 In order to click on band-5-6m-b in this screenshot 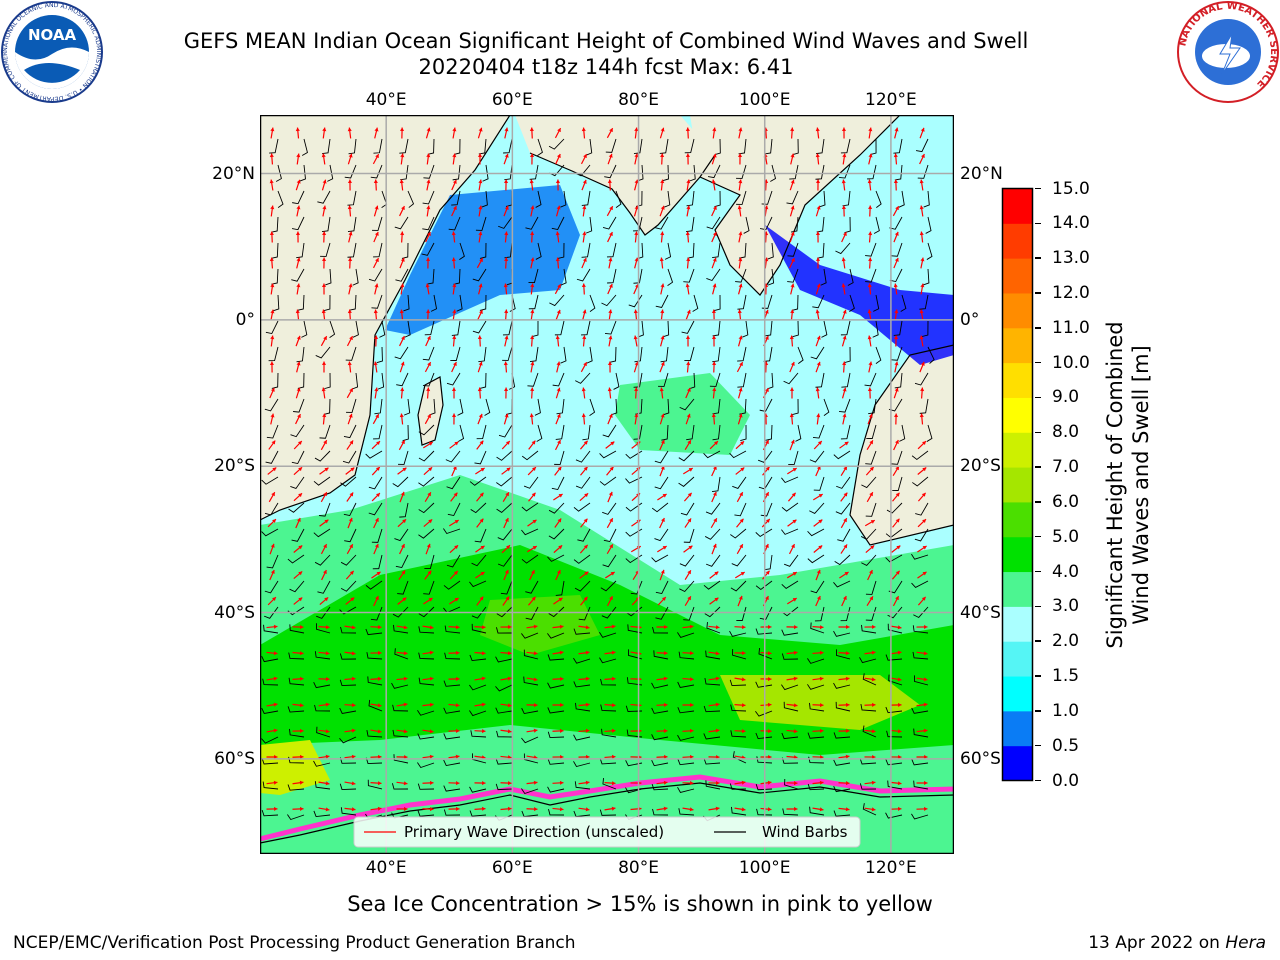, I will do `click(820, 702)`.